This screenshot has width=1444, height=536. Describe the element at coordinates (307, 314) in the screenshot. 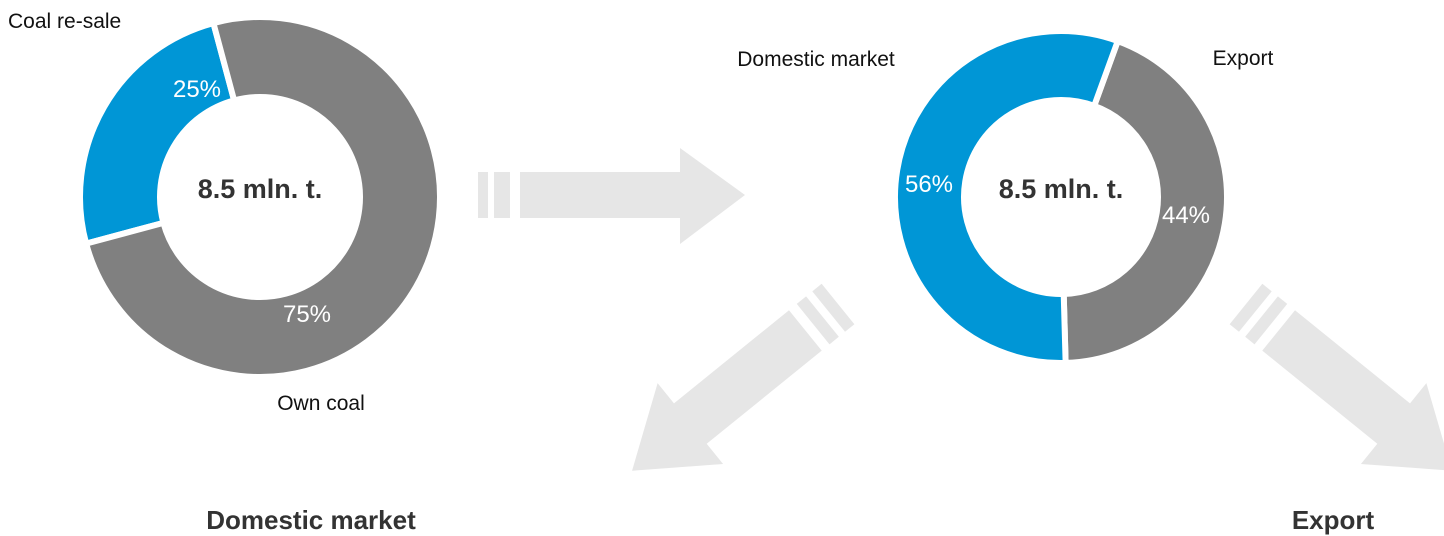

I see `slice-percent-own-coal: 75%` at that location.